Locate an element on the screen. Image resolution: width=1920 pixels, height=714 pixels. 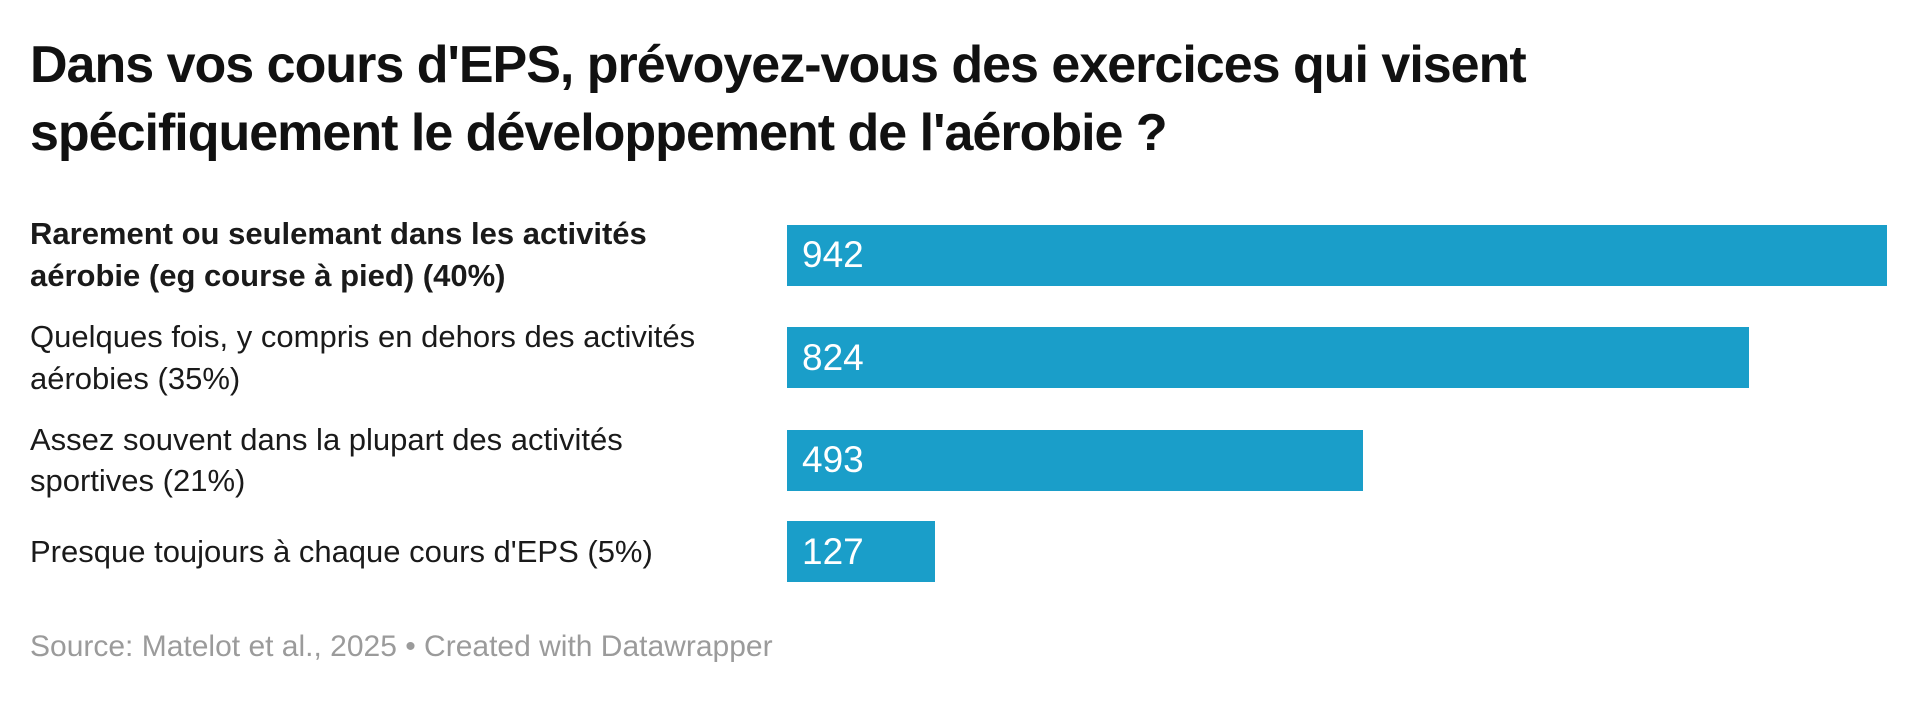
bar-track: 493 is located at coordinates (1337, 460).